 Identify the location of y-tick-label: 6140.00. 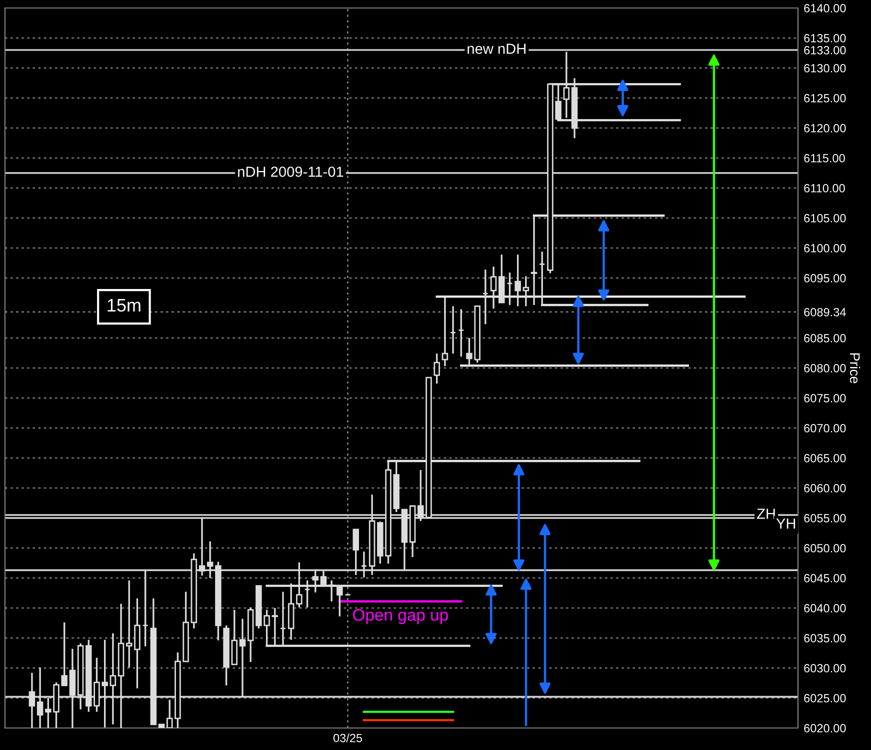
(825, 8).